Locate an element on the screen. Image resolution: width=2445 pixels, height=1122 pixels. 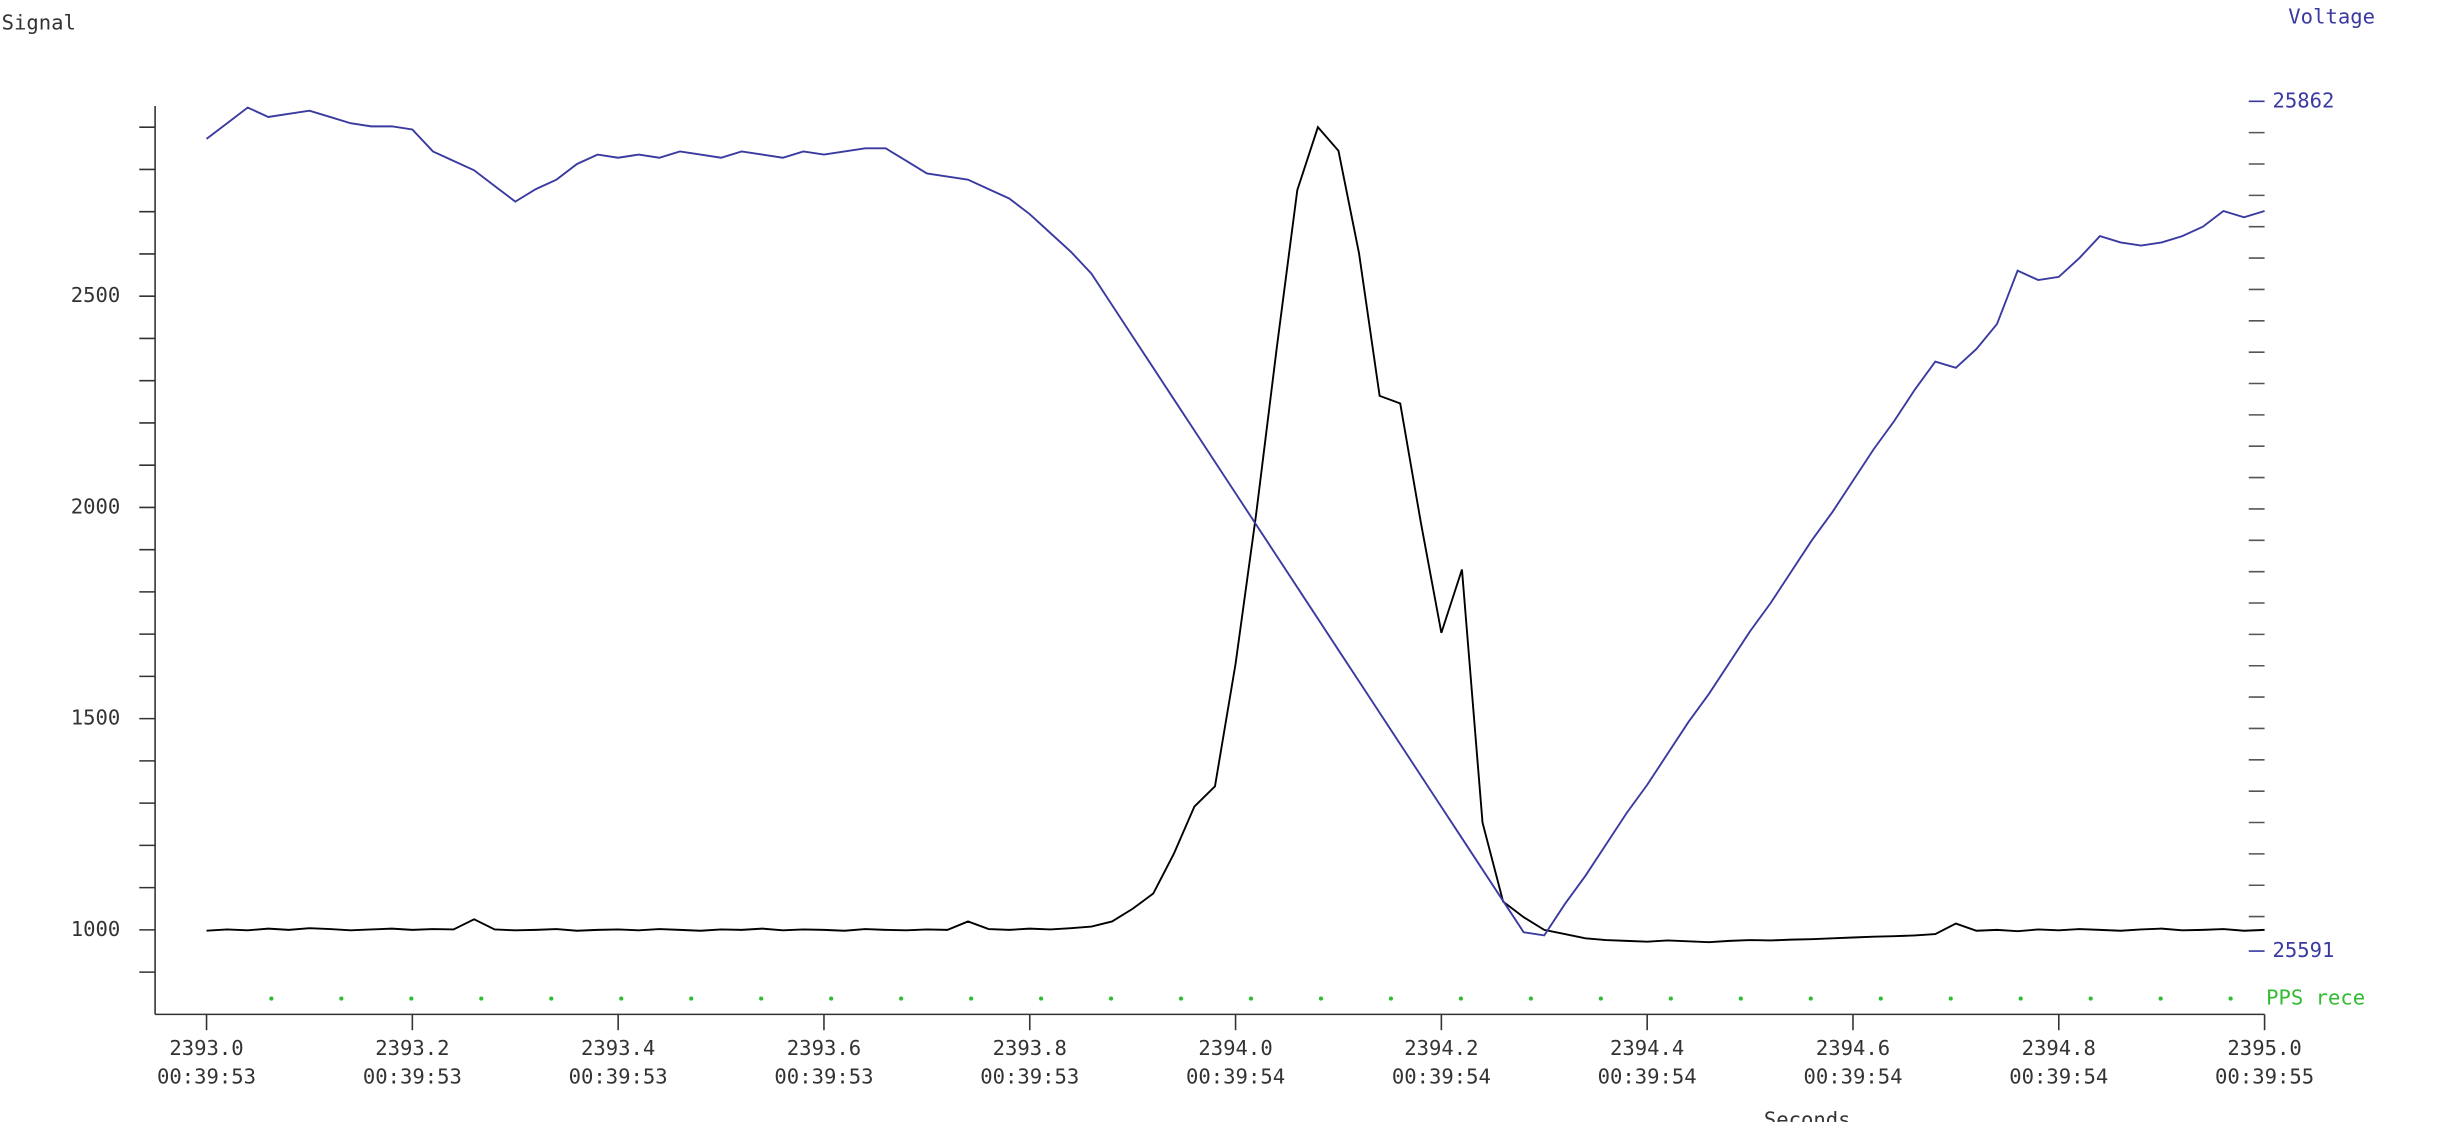
x-tick-label: 2394.2 is located at coordinates (1441, 1048).